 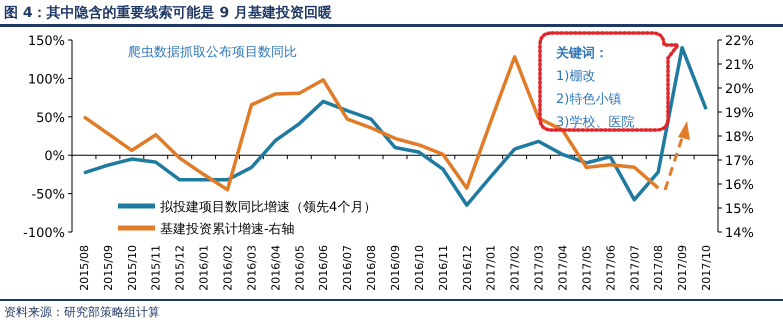 I want to click on y-tick-label: 100%, so click(x=46, y=80).